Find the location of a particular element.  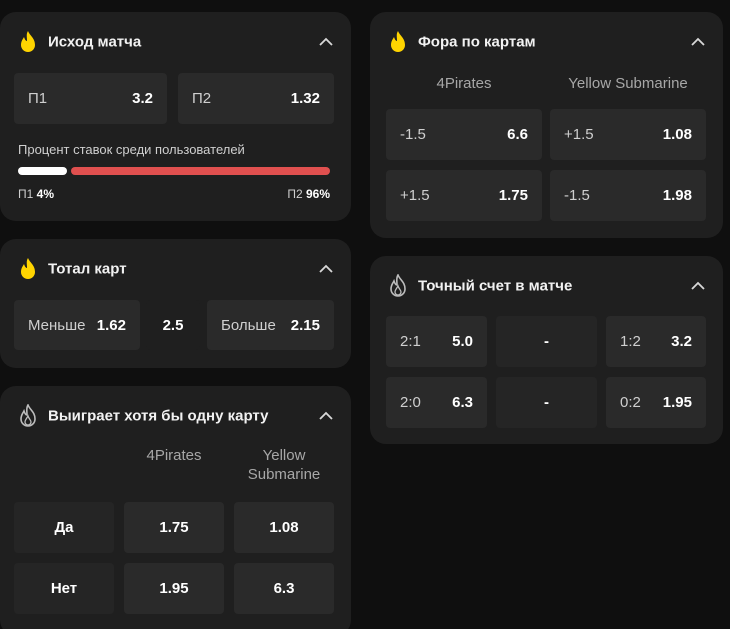

exact-score-title: Точный счет в матче is located at coordinates (495, 286).